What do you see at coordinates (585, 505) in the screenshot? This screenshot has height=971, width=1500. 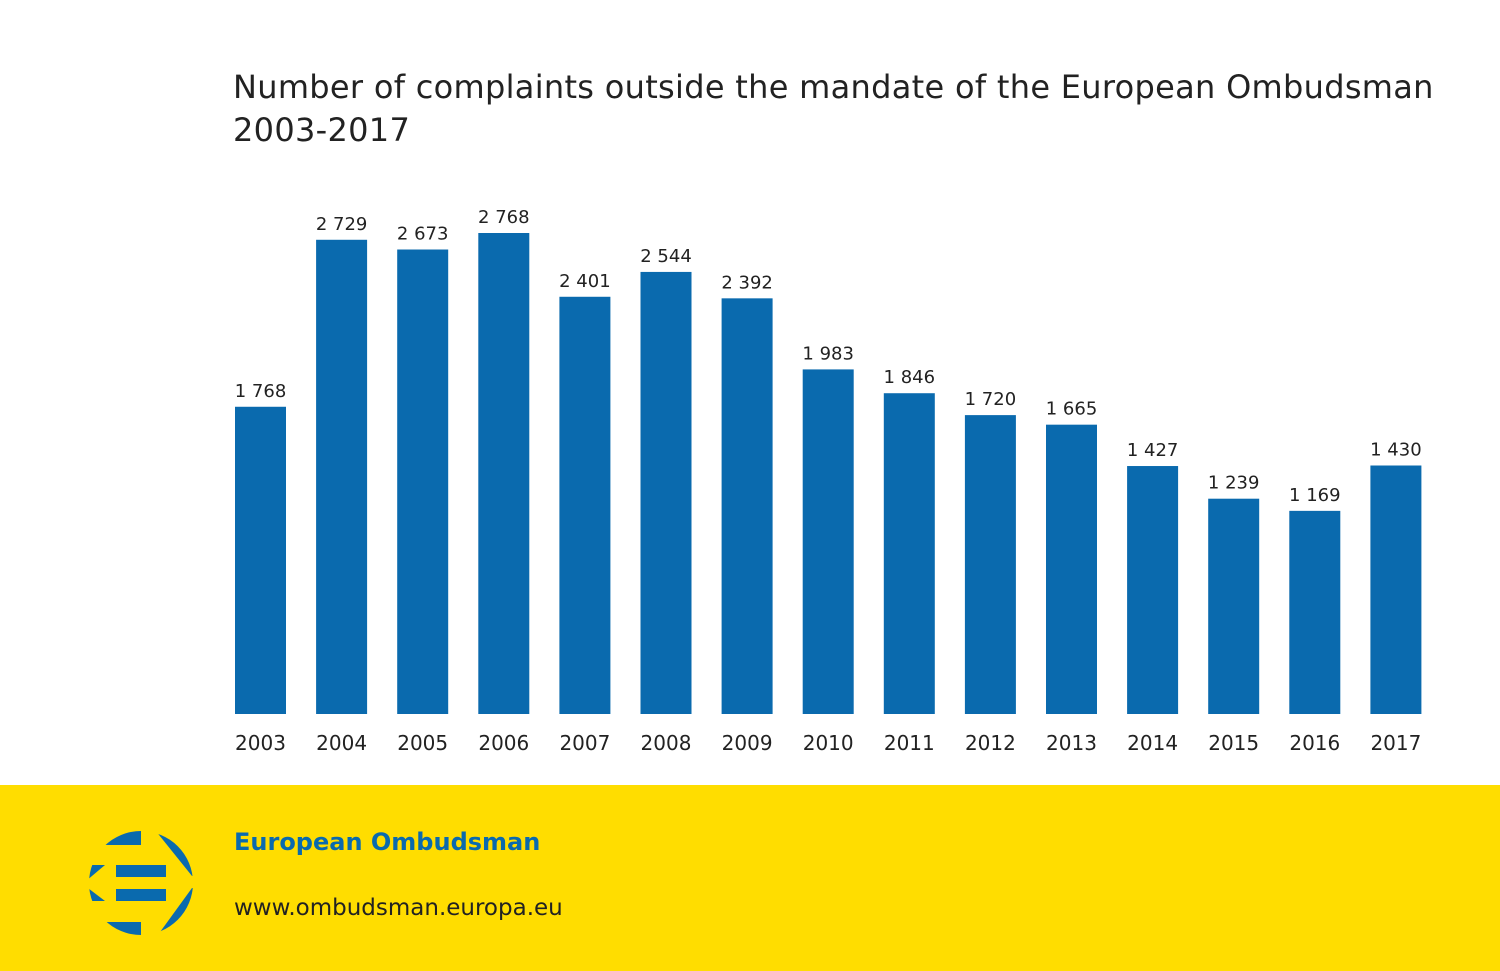 I see `bar-2007` at bounding box center [585, 505].